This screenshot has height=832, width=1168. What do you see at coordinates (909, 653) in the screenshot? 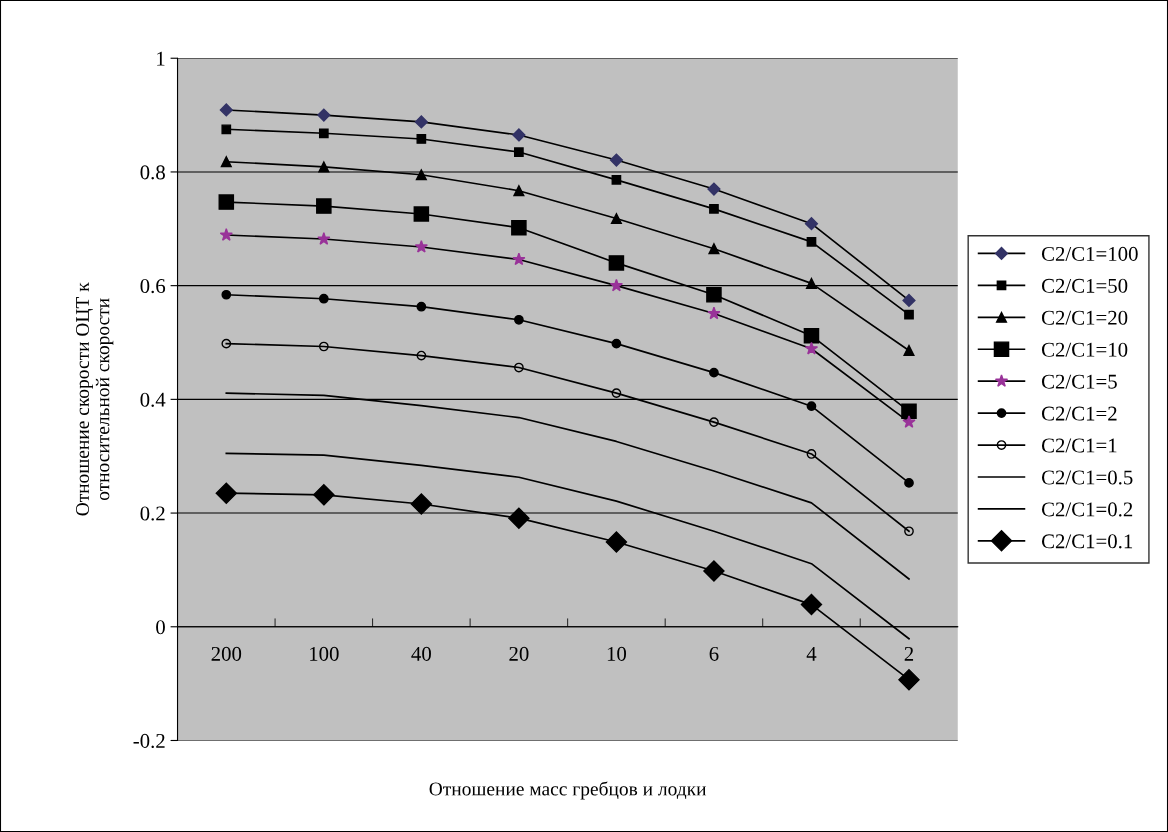
I see `x-tick-label: 2` at bounding box center [909, 653].